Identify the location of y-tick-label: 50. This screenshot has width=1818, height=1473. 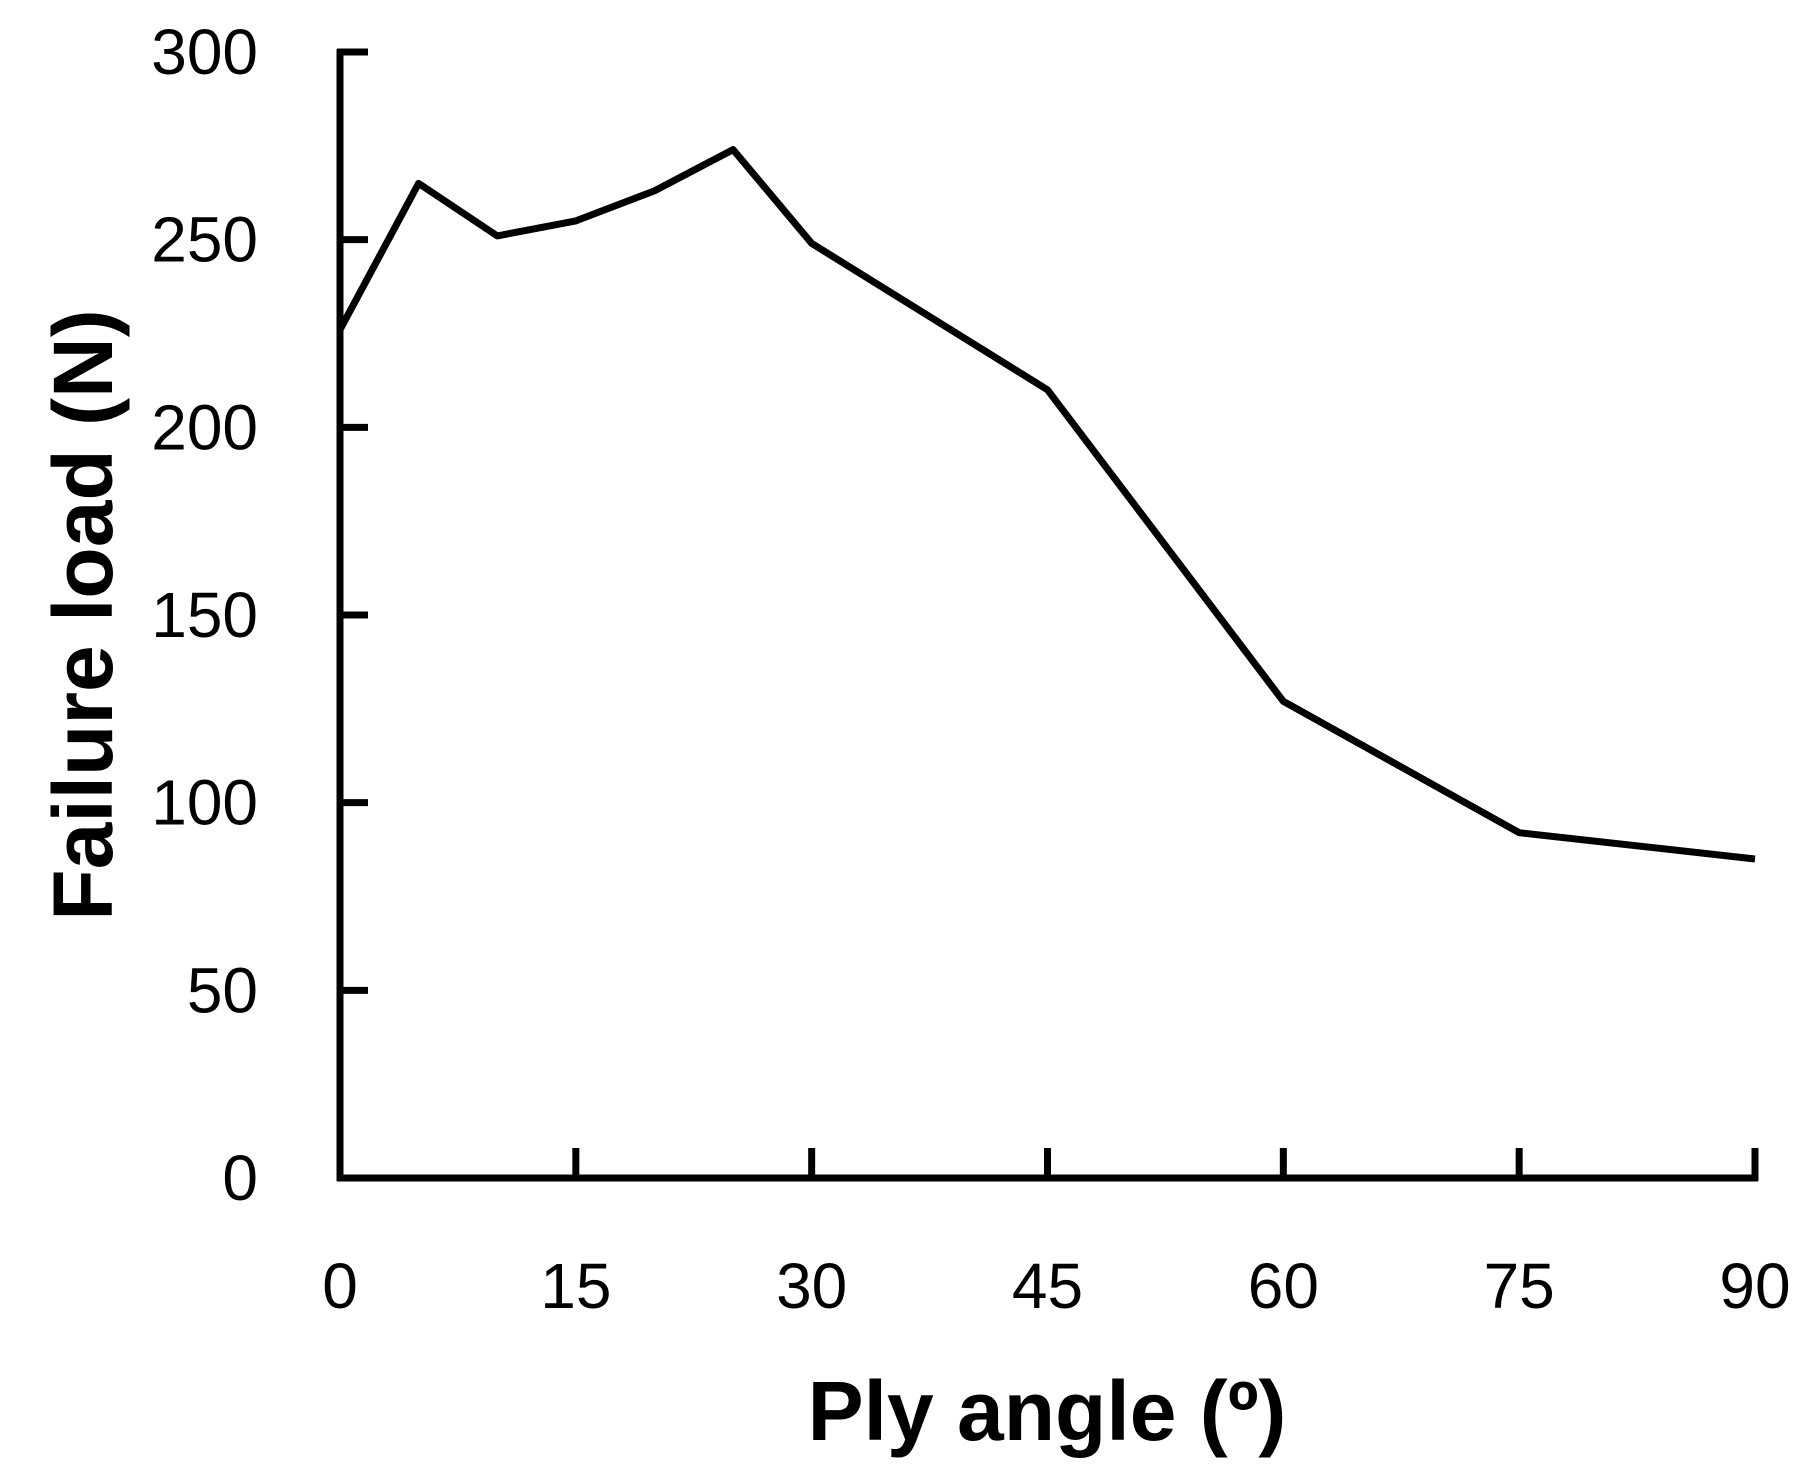
(222, 990).